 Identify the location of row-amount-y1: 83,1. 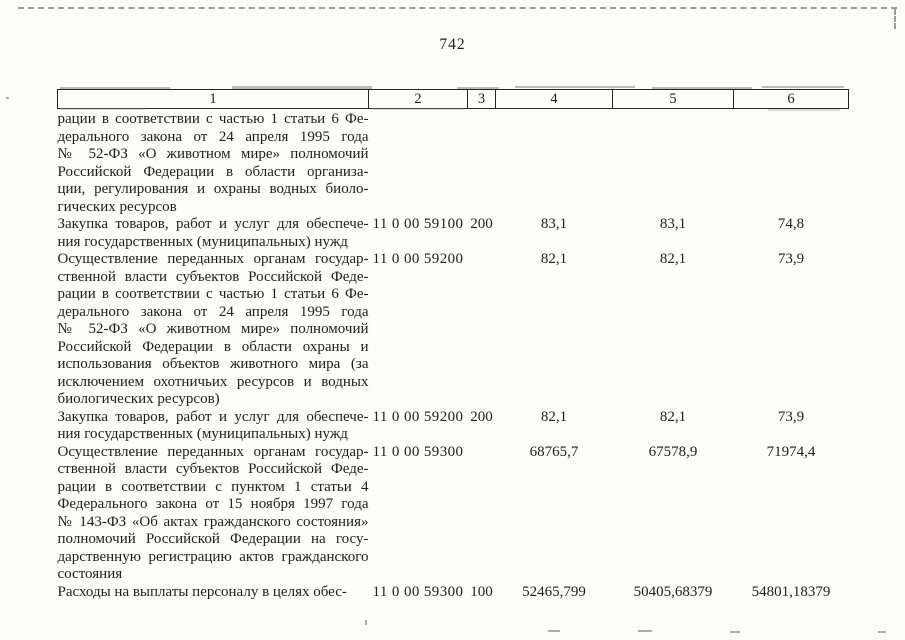
(554, 224).